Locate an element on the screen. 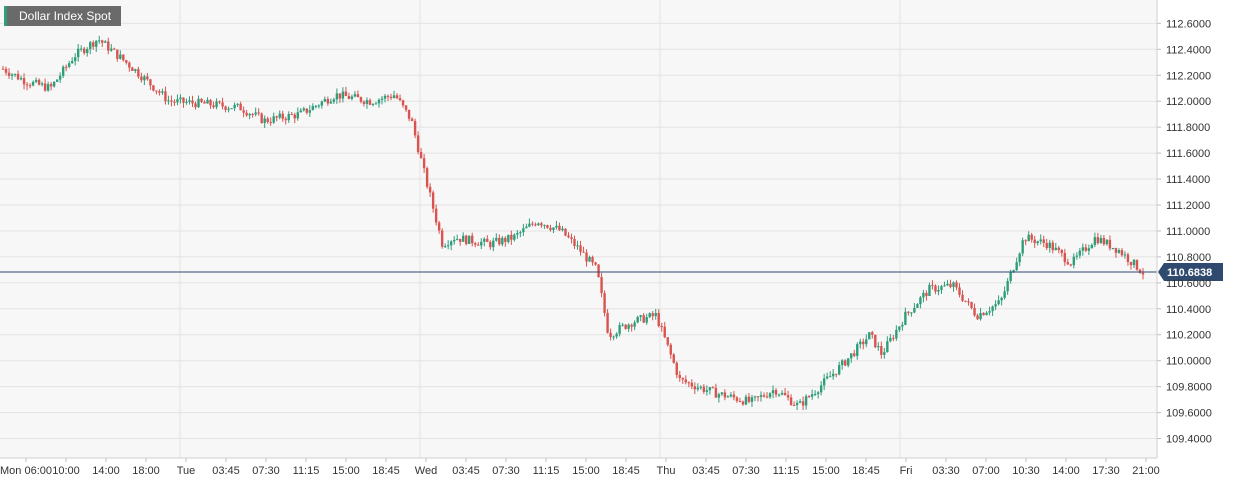 The height and width of the screenshot is (488, 1235). x-tick-label: 07:30 is located at coordinates (746, 471).